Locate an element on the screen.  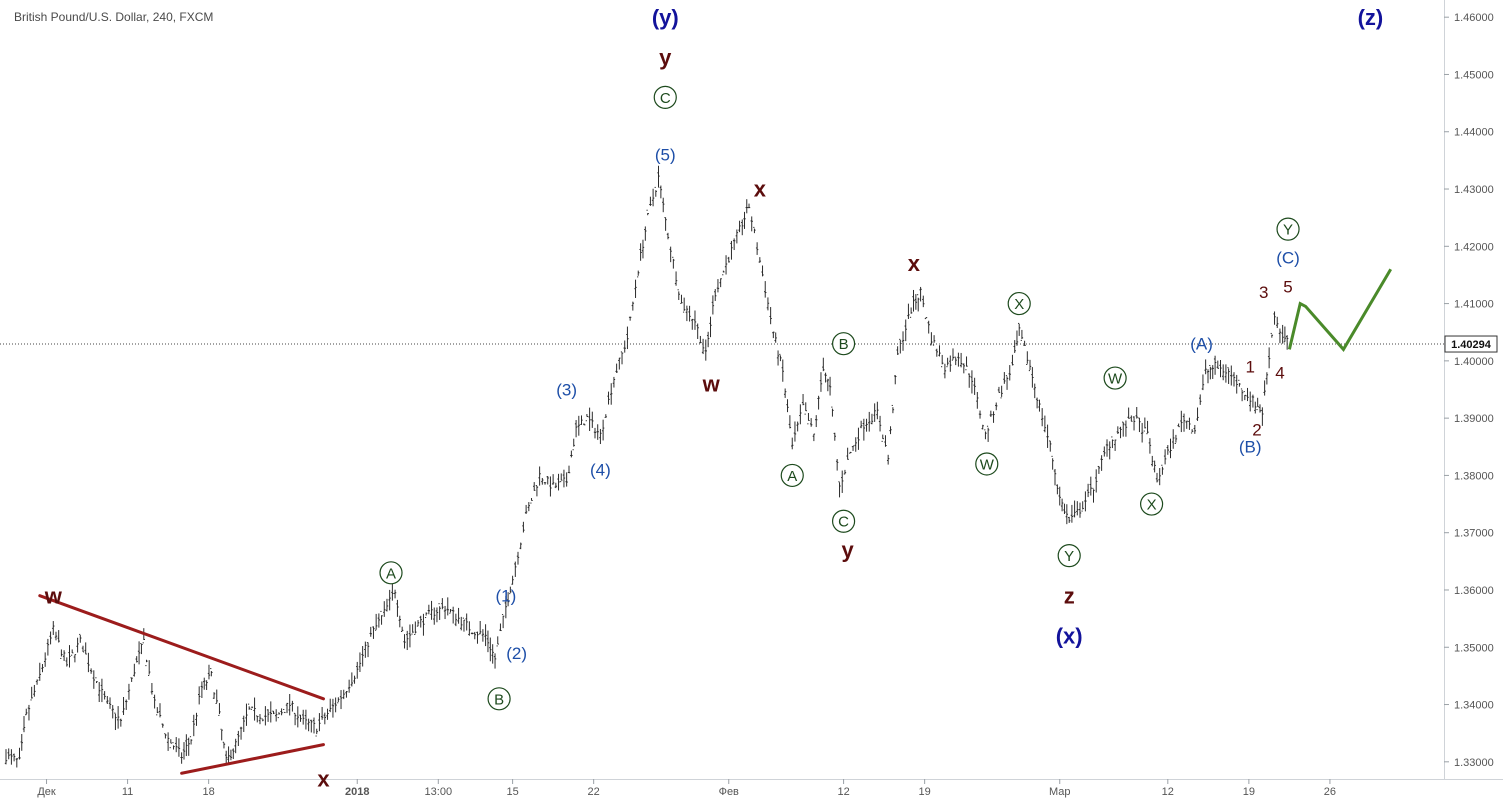
wave-label-circled: W is located at coordinates (987, 464).